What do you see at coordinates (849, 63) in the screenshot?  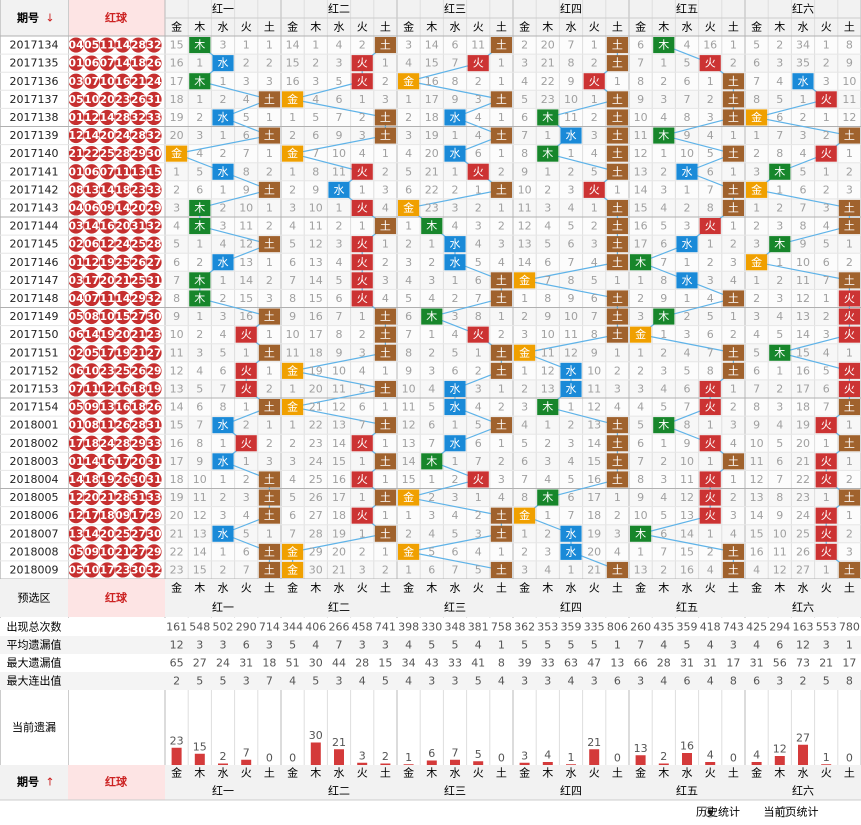 I see `miss-count: 9` at bounding box center [849, 63].